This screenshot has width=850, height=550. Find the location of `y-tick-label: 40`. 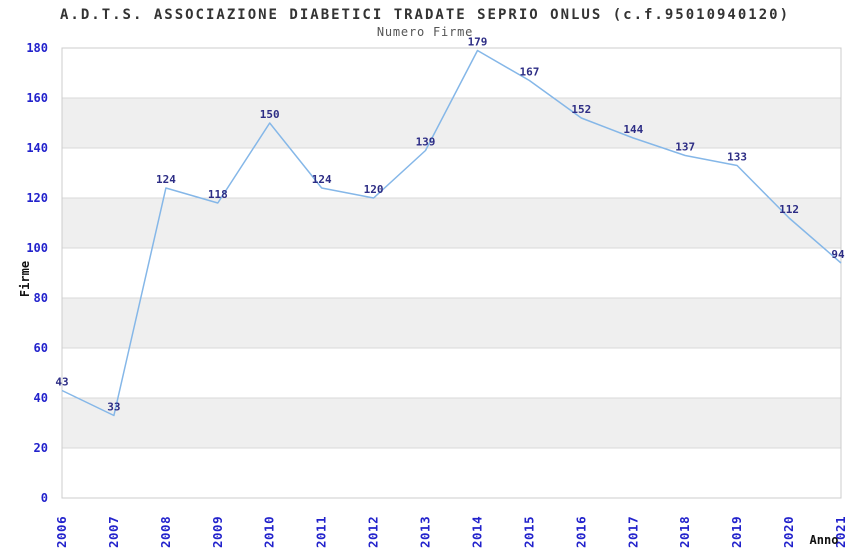

y-tick-label: 40 is located at coordinates (41, 398).